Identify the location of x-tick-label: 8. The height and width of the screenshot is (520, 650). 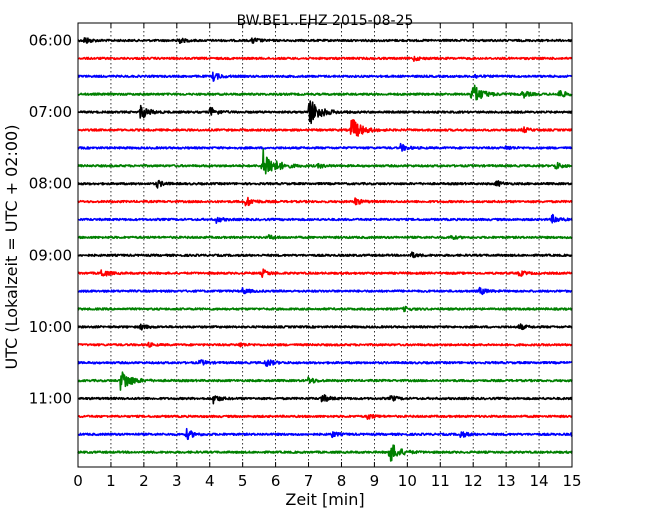
(342, 481).